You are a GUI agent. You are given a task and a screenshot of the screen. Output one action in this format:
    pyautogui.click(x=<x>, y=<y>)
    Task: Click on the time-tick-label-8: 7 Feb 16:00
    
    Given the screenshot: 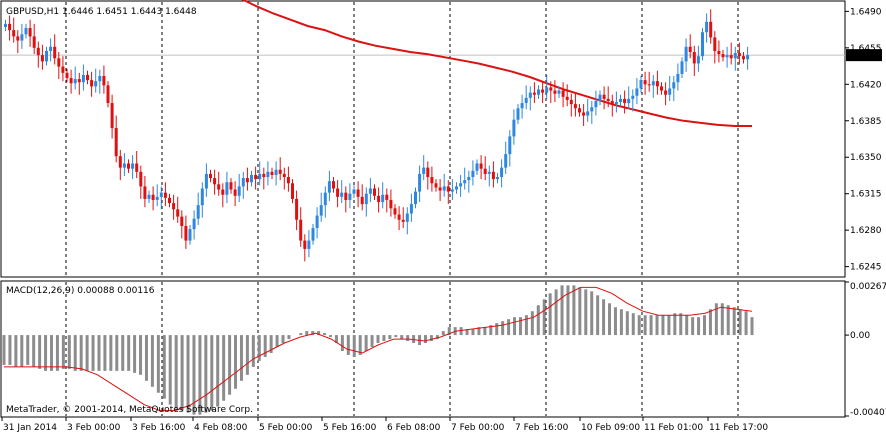 What is the action you would take?
    pyautogui.click(x=542, y=428)
    